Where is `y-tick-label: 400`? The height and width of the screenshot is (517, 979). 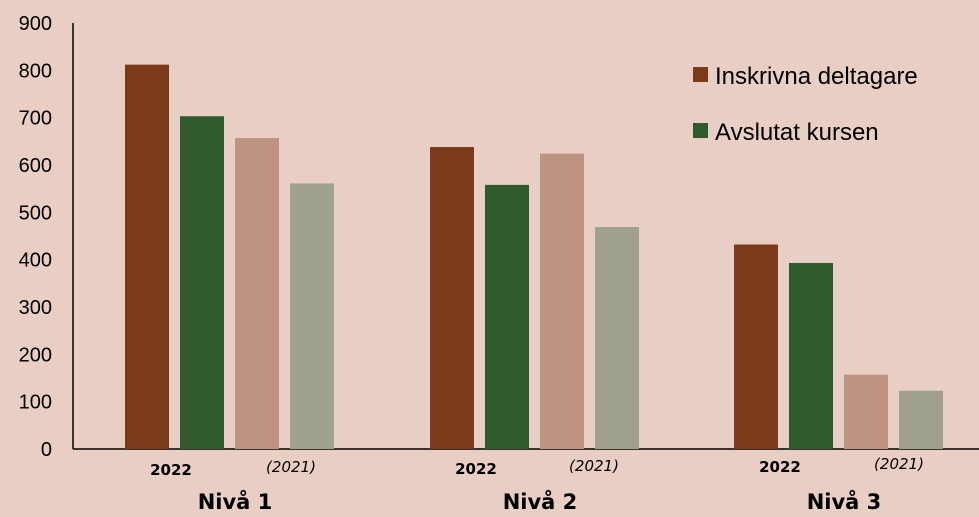 y-tick-label: 400 is located at coordinates (35, 261).